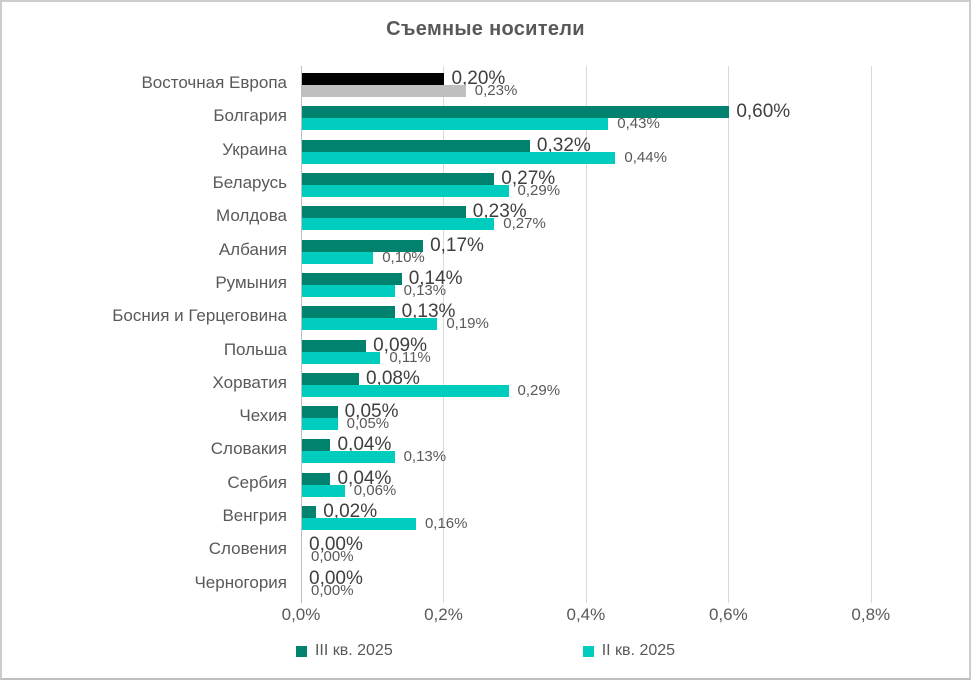 The width and height of the screenshot is (971, 680). I want to click on data-label-series-1: 0,32%, so click(563, 145).